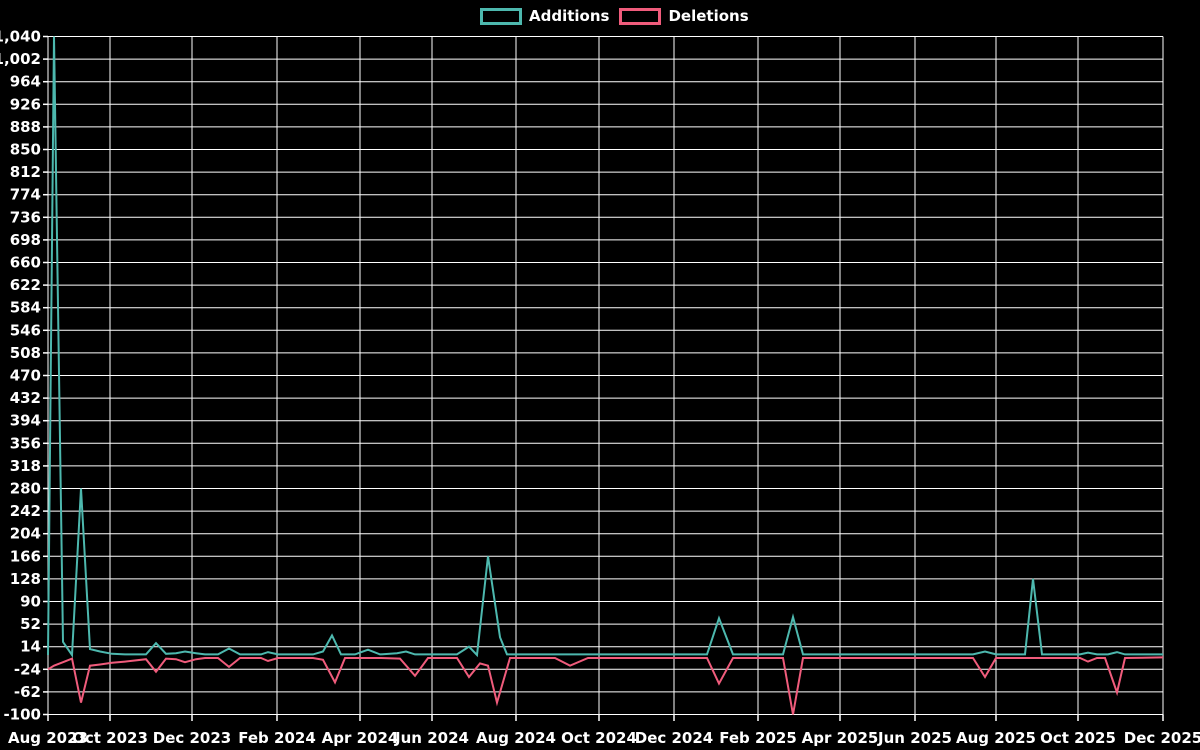 The width and height of the screenshot is (1200, 750). What do you see at coordinates (431, 738) in the screenshot?
I see `x-tick-label: Jun 2024` at bounding box center [431, 738].